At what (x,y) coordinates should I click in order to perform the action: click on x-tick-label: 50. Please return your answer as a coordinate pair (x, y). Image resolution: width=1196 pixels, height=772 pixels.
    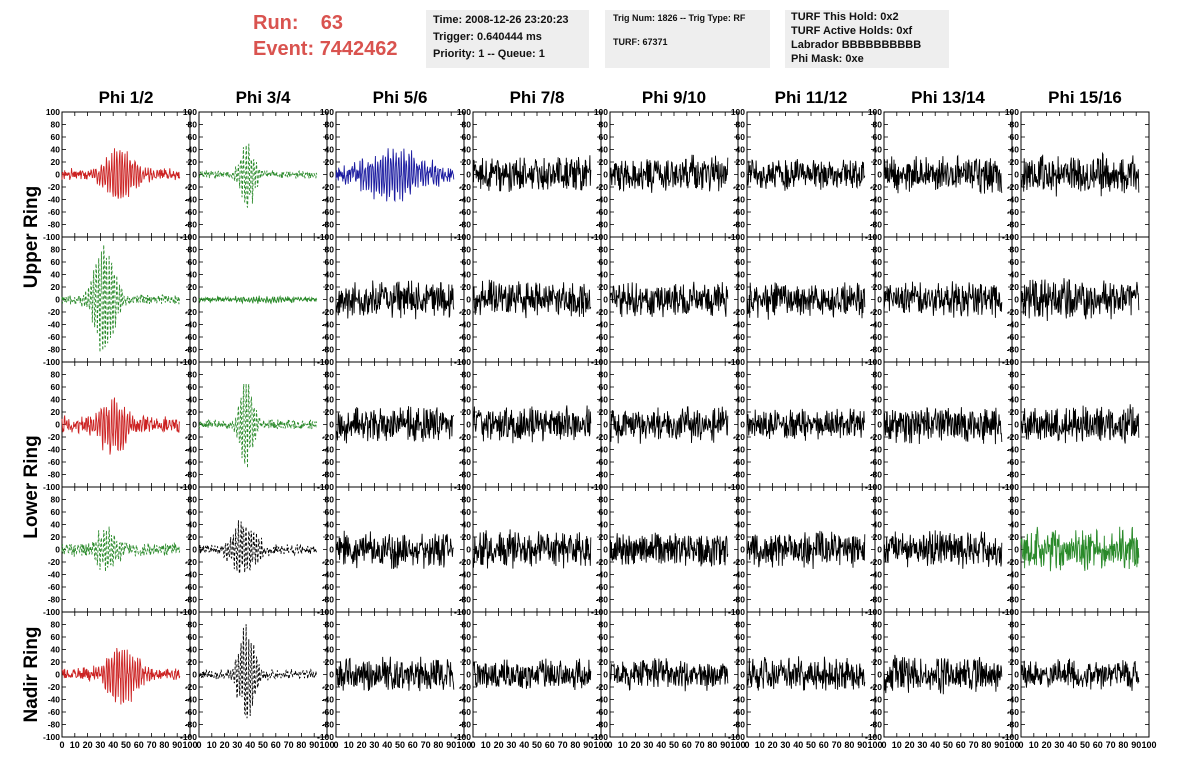
    Looking at the image, I should click on (537, 745).